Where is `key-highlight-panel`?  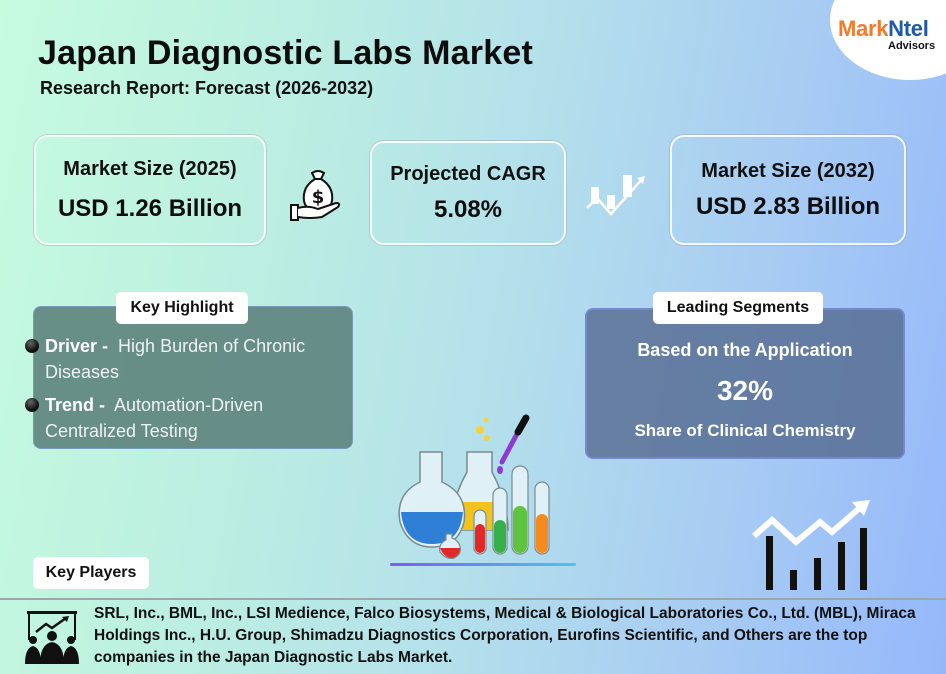 key-highlight-panel is located at coordinates (193, 377).